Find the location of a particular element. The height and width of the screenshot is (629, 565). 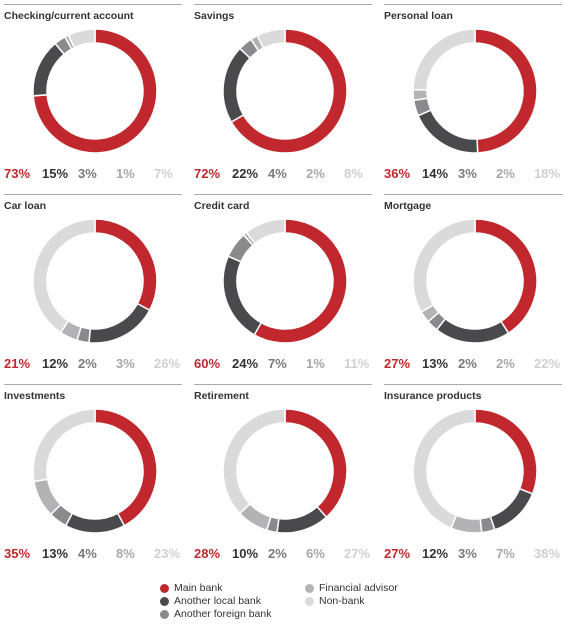

data-label-main-bank: 27% is located at coordinates (397, 363).